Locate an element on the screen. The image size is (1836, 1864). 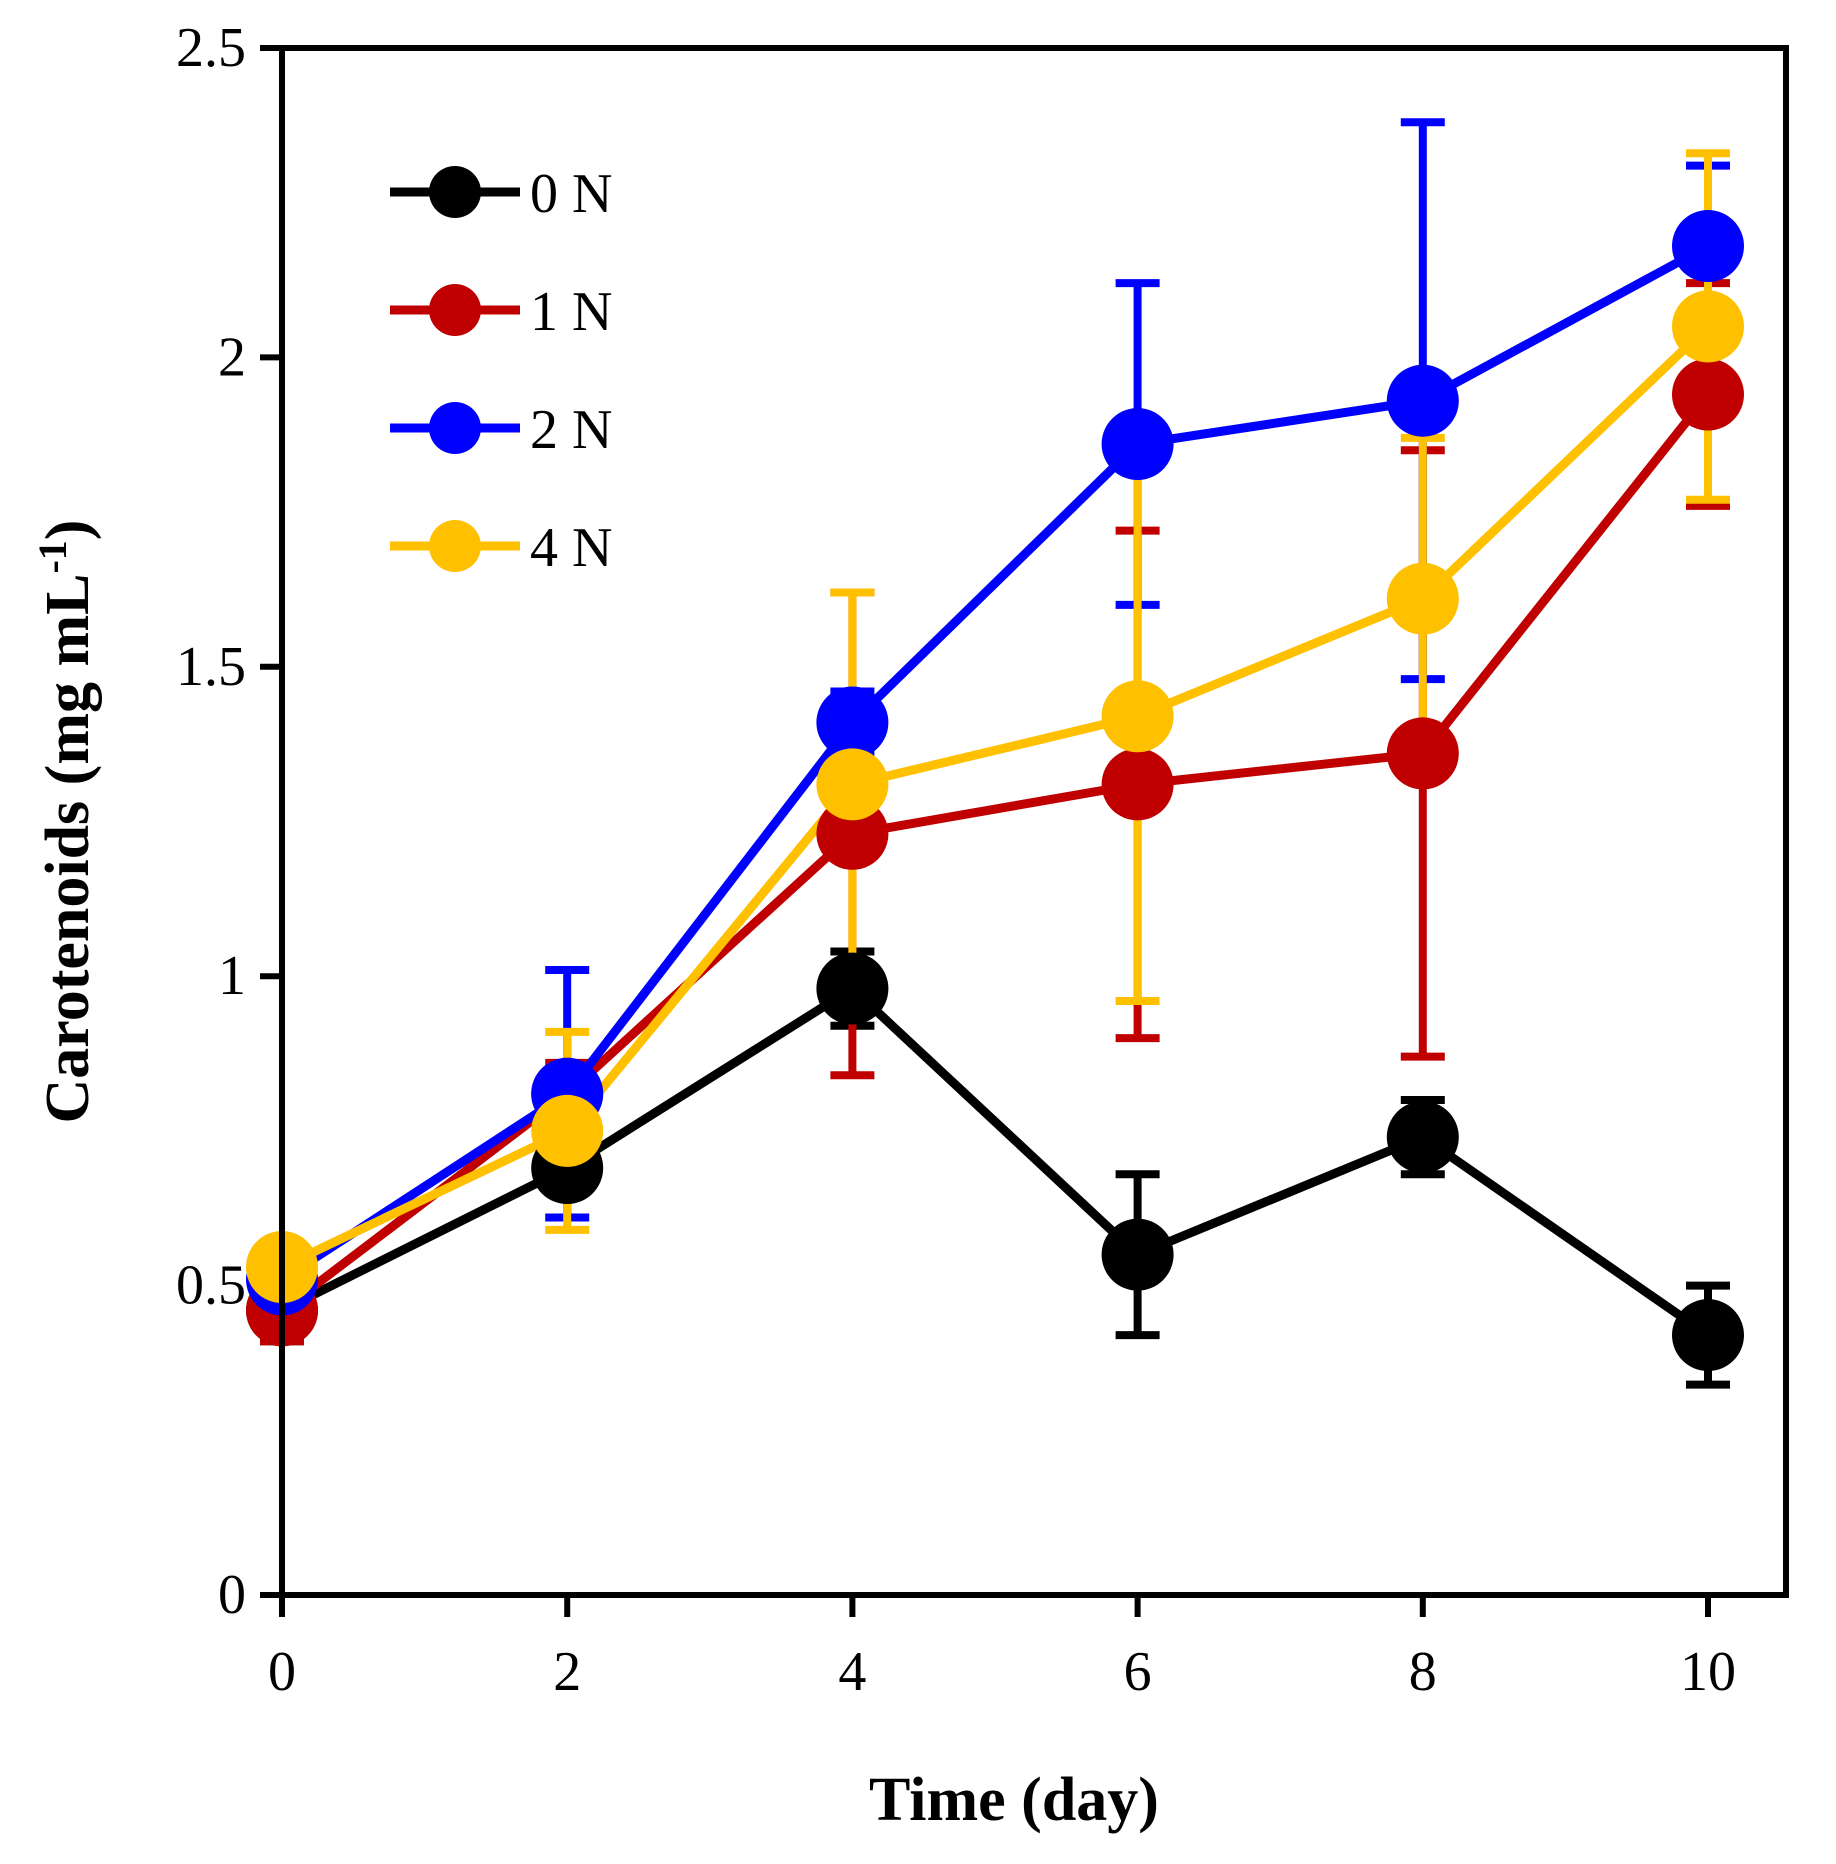
x-tick-label: 0 is located at coordinates (282, 1672).